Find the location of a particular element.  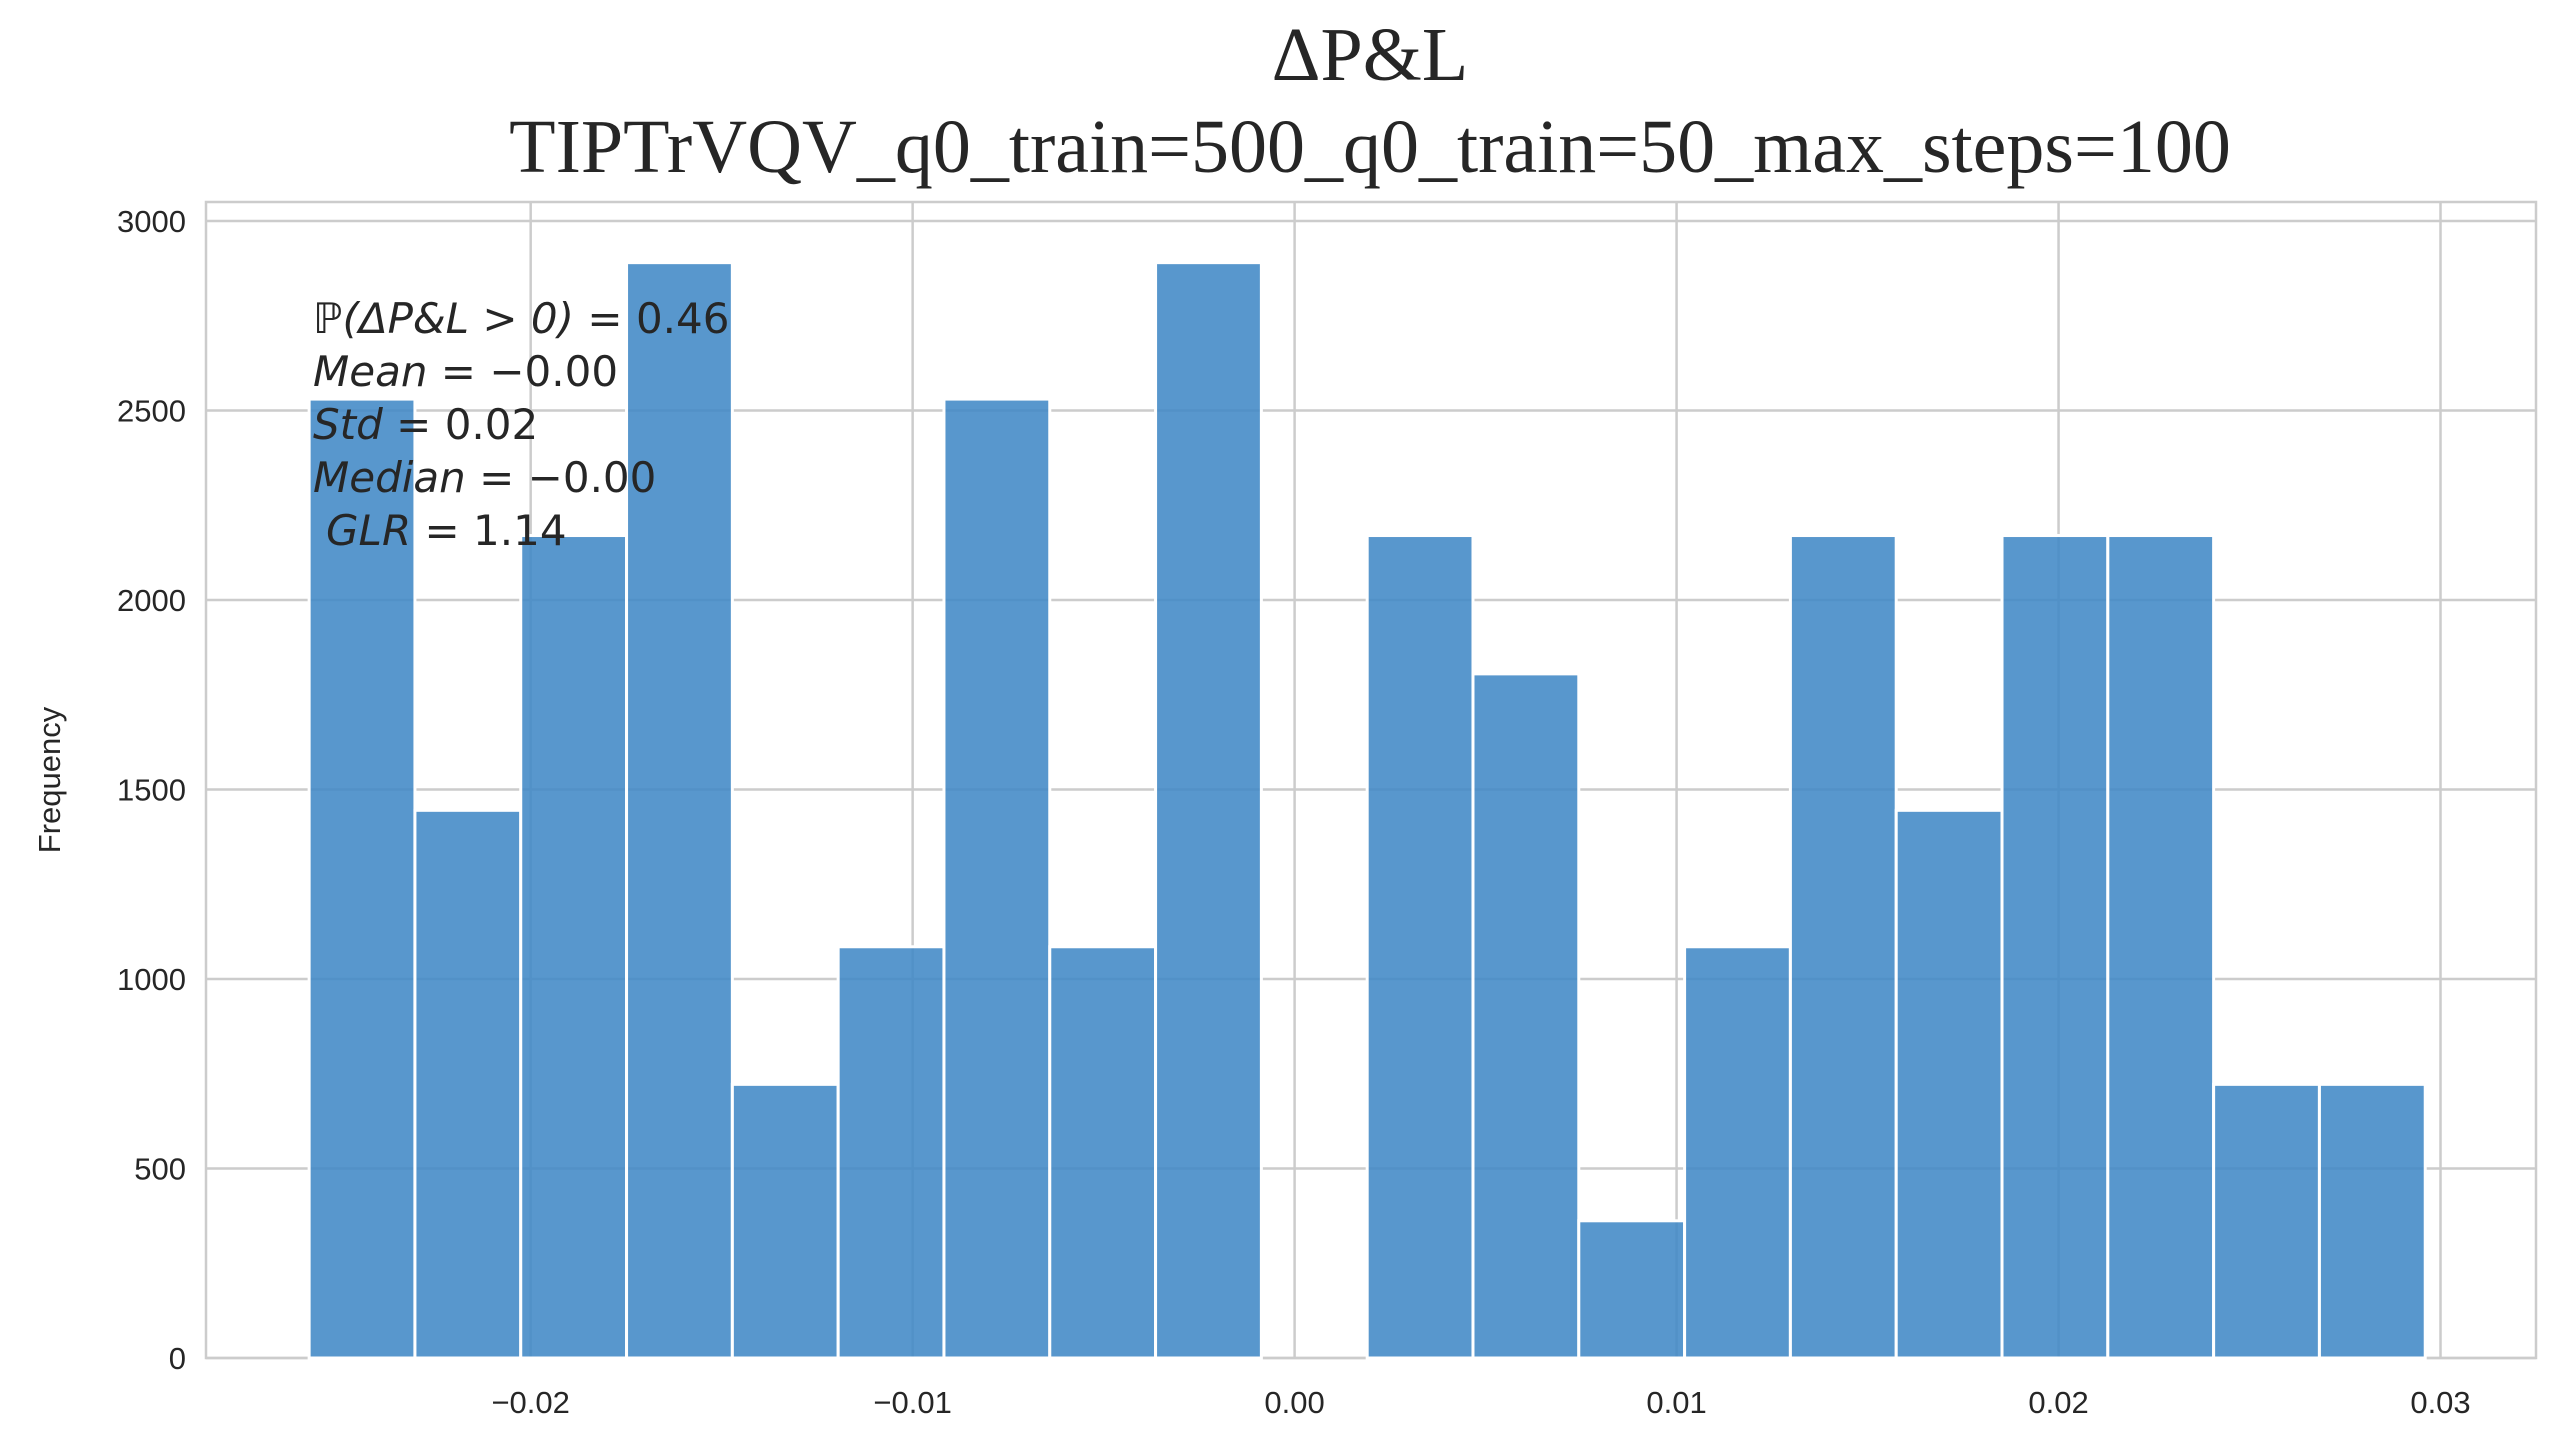

x-tick-label: 0.00 is located at coordinates (1294, 1402).